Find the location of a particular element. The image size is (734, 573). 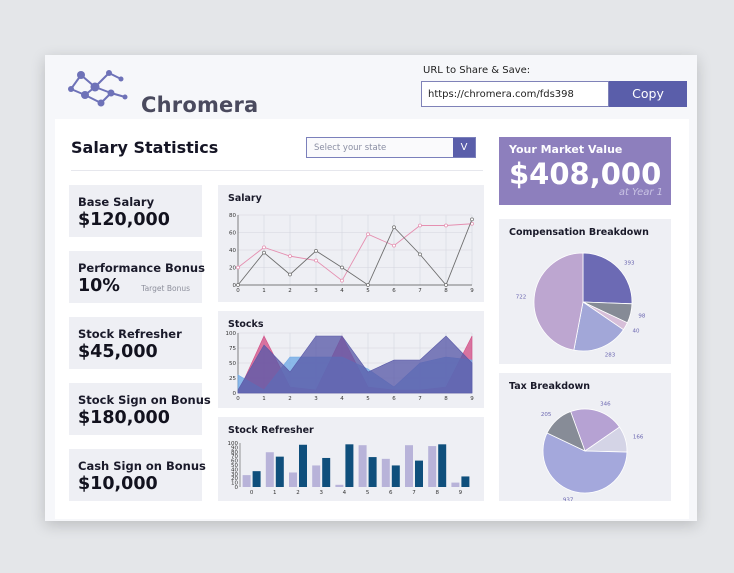

card-stock-sign-on-bonus: Stock Sign on Bonus $180,000 is located at coordinates (140, 409).